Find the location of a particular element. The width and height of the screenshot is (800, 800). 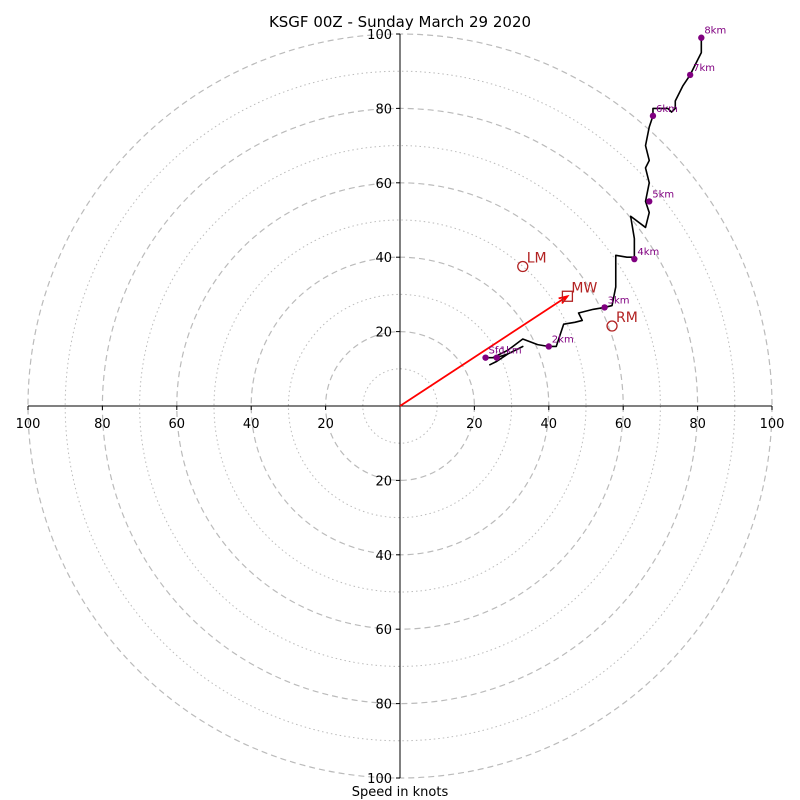

height-marker-label: 5km is located at coordinates (663, 194).